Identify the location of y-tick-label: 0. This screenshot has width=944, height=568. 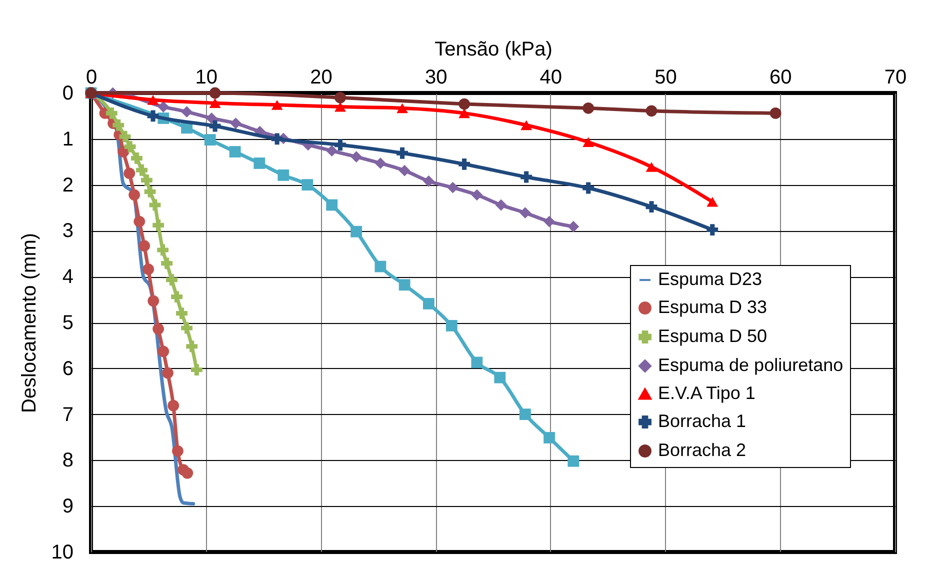
(68, 93).